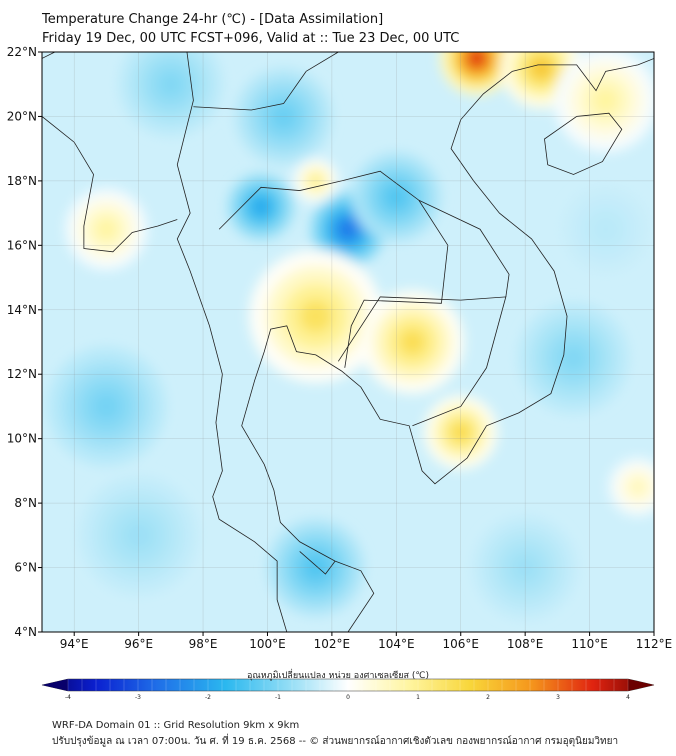  I want to click on colorbar: -4 -3 -2 -1 0 1 2 3 4, so click(348, 689).